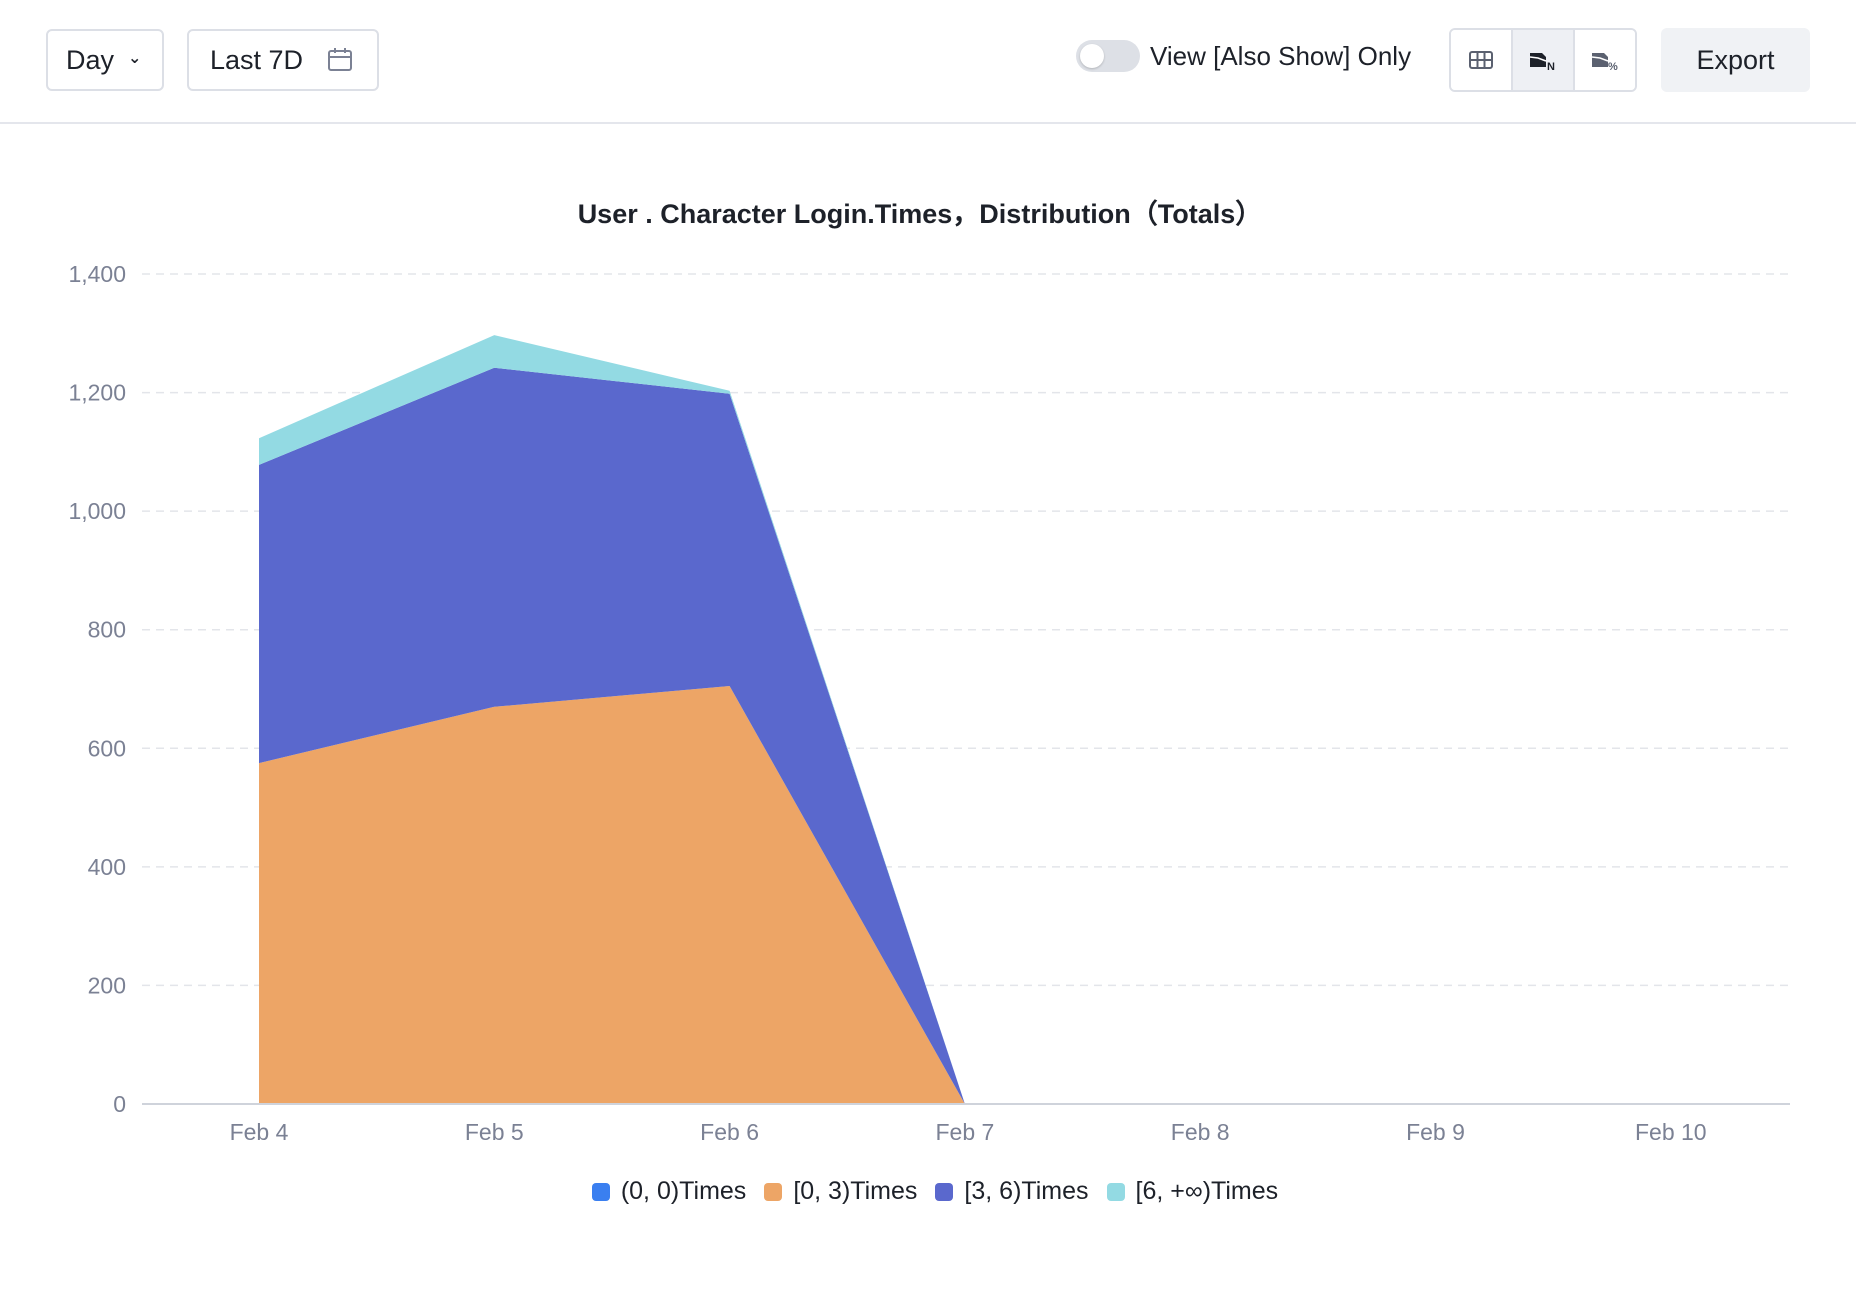 The height and width of the screenshot is (1312, 1856). What do you see at coordinates (1551, 66) in the screenshot?
I see `svg-text: N` at bounding box center [1551, 66].